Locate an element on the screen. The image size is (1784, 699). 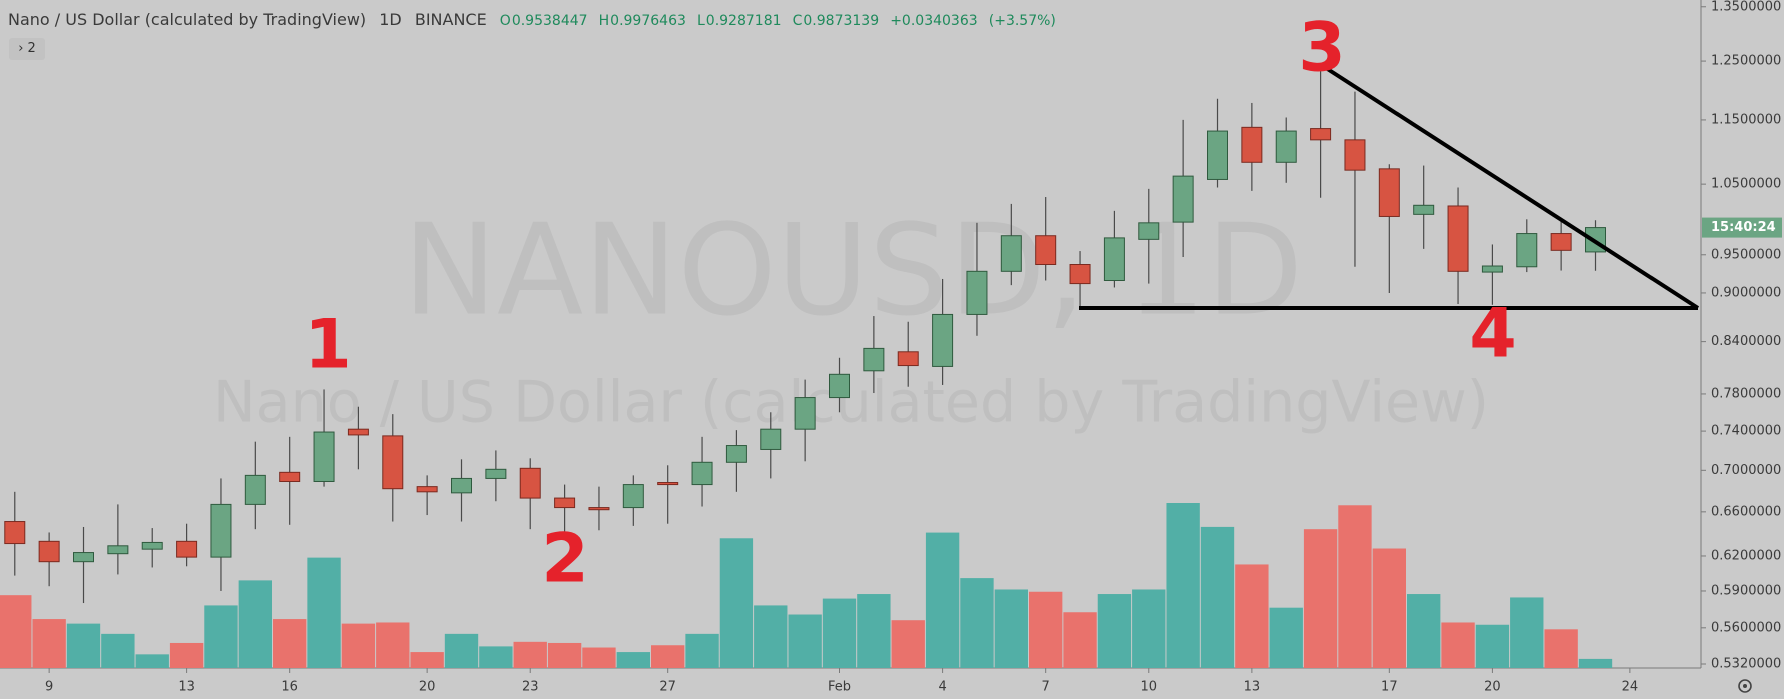
x-tick-label: 23 is located at coordinates (530, 687).